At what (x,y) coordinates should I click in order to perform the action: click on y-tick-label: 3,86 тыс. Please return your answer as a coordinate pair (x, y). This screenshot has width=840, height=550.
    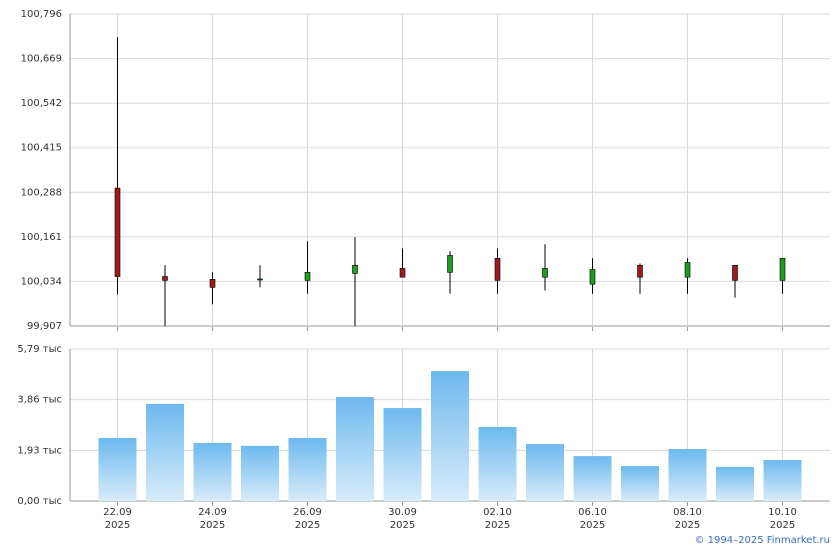
    Looking at the image, I should click on (39, 400).